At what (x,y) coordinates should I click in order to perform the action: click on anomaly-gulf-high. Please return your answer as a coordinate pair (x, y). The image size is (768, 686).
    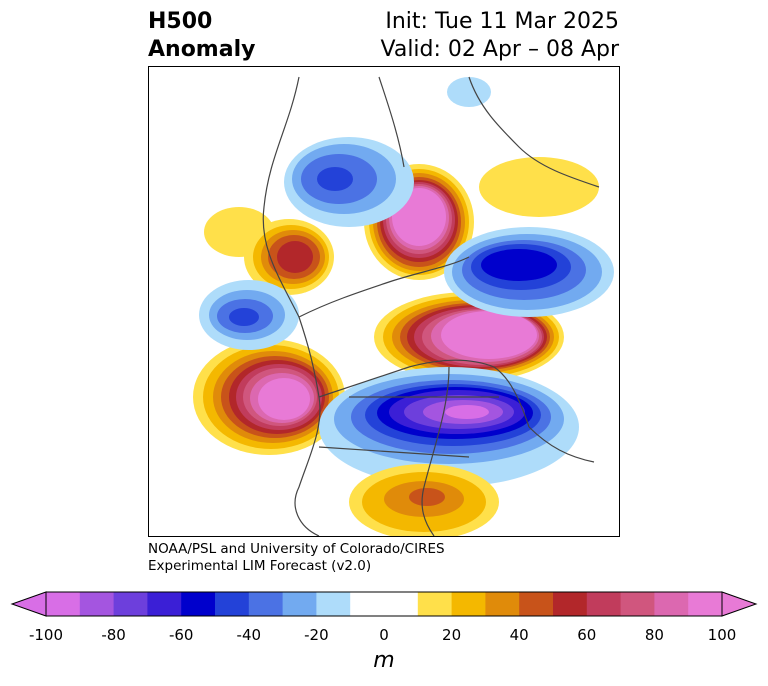
    Looking at the image, I should click on (424, 500).